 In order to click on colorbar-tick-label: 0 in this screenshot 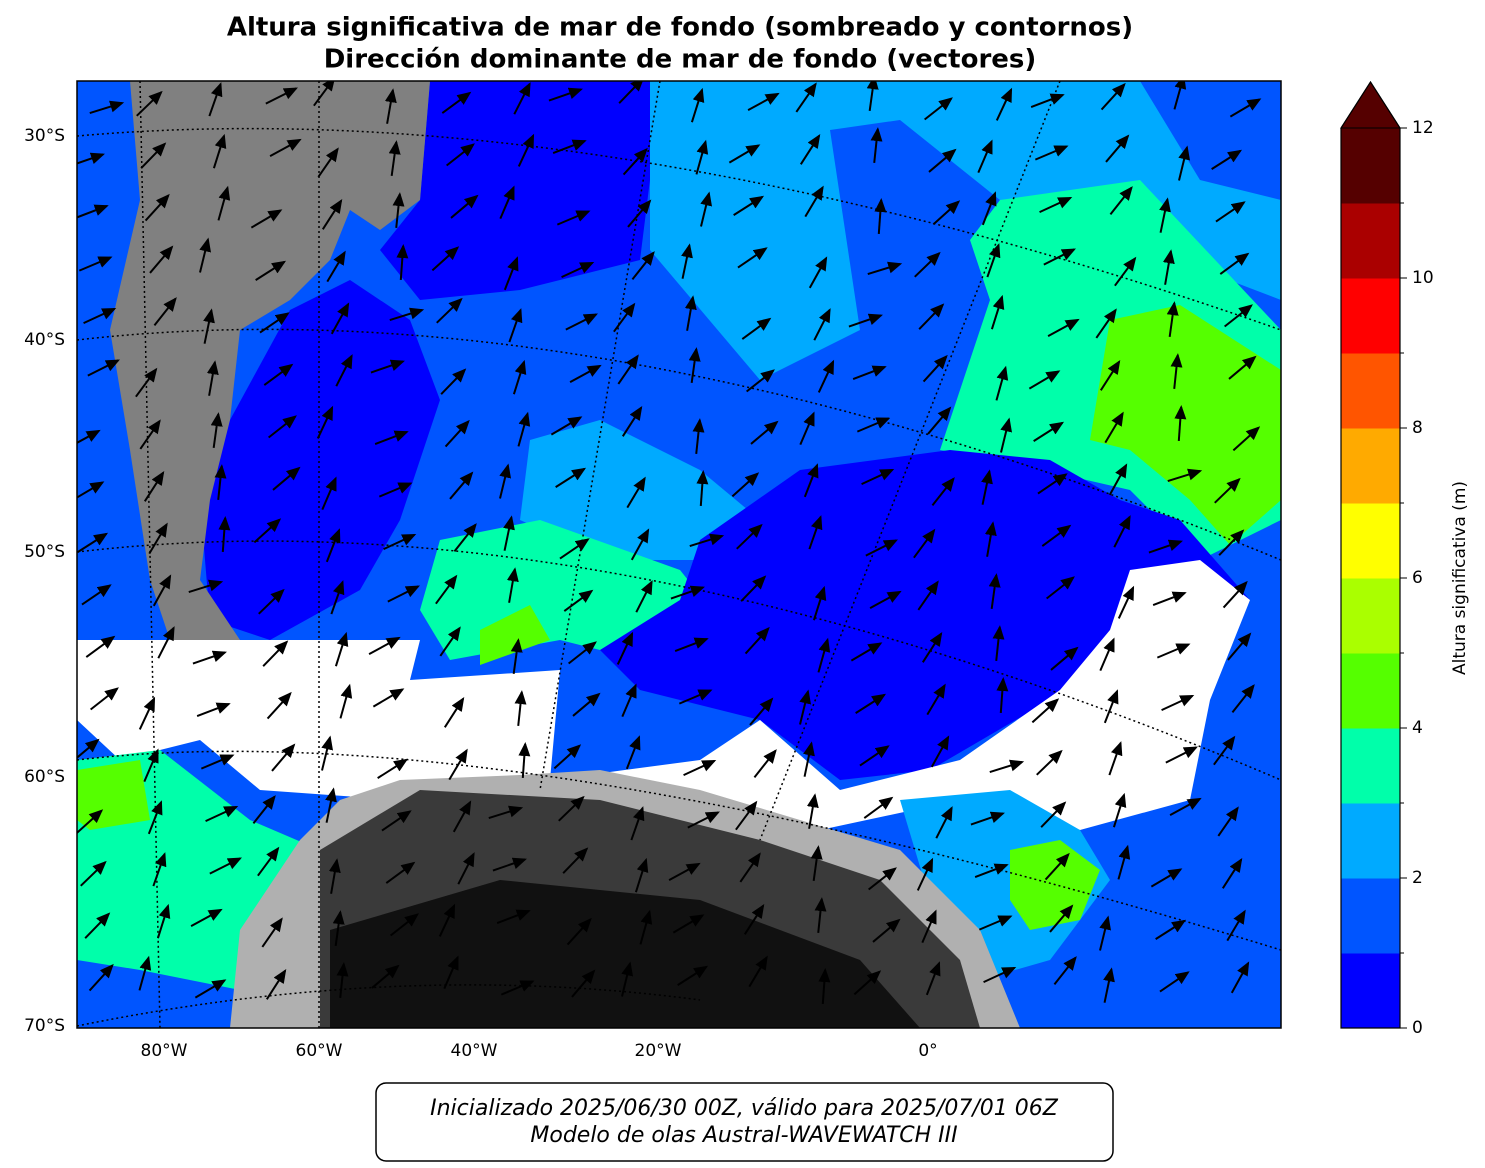, I will do `click(1417, 1028)`.